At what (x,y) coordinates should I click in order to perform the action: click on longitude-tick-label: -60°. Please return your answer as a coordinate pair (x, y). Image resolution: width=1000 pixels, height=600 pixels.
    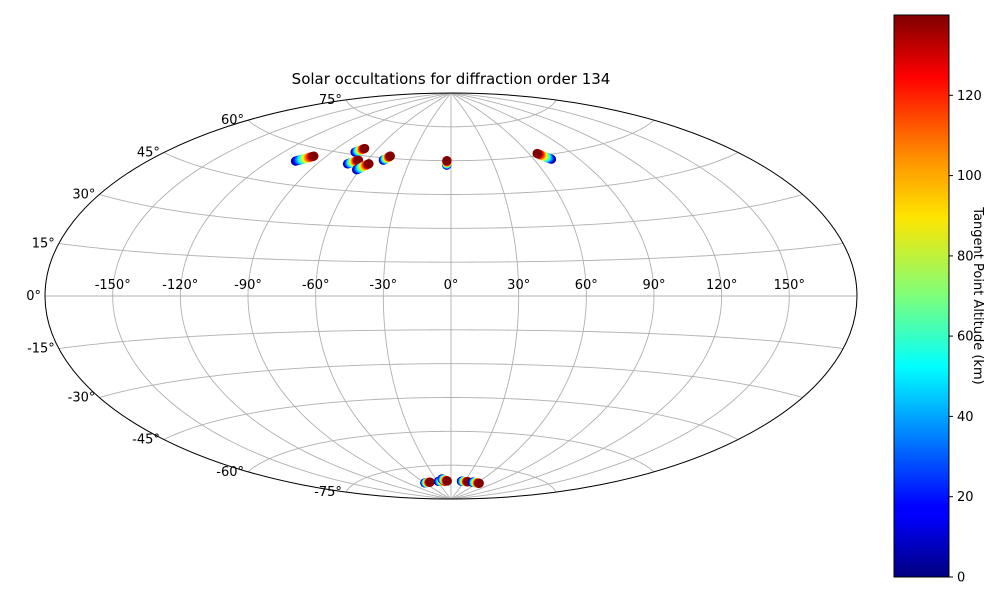
    Looking at the image, I should click on (316, 285).